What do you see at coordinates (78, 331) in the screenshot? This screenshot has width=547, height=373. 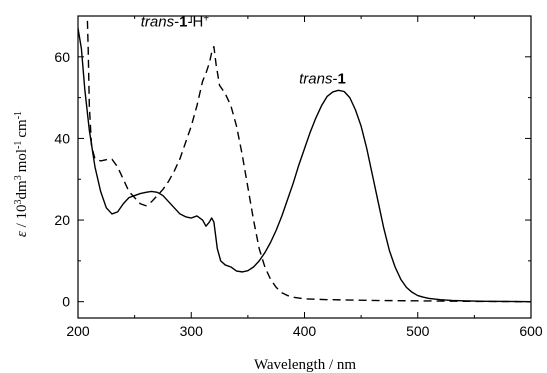 I see `x-tick-label: 200` at bounding box center [78, 331].